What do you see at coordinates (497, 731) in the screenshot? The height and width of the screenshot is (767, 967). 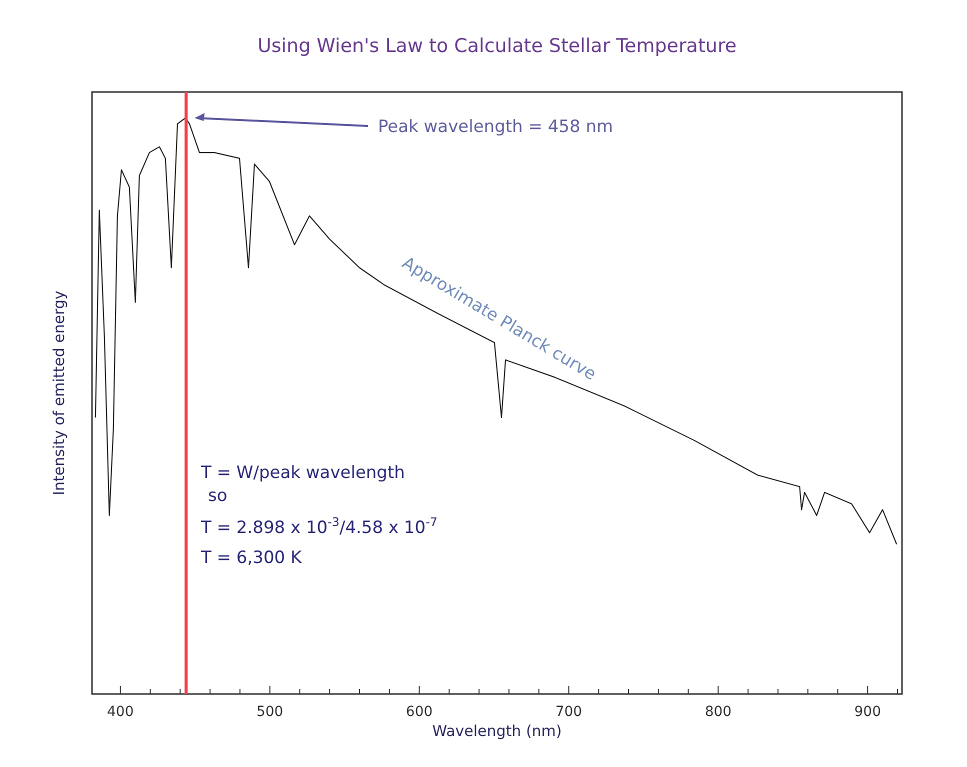 I see `x-axis-title: Wavelength (nm)` at bounding box center [497, 731].